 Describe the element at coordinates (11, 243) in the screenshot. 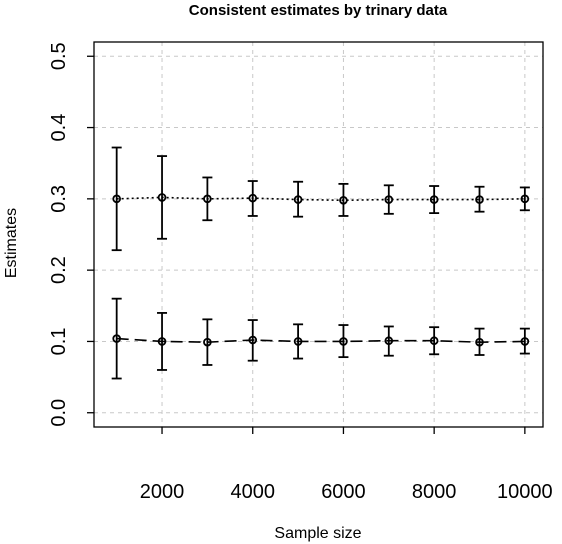

I see `y-axis-label: Estimates` at that location.